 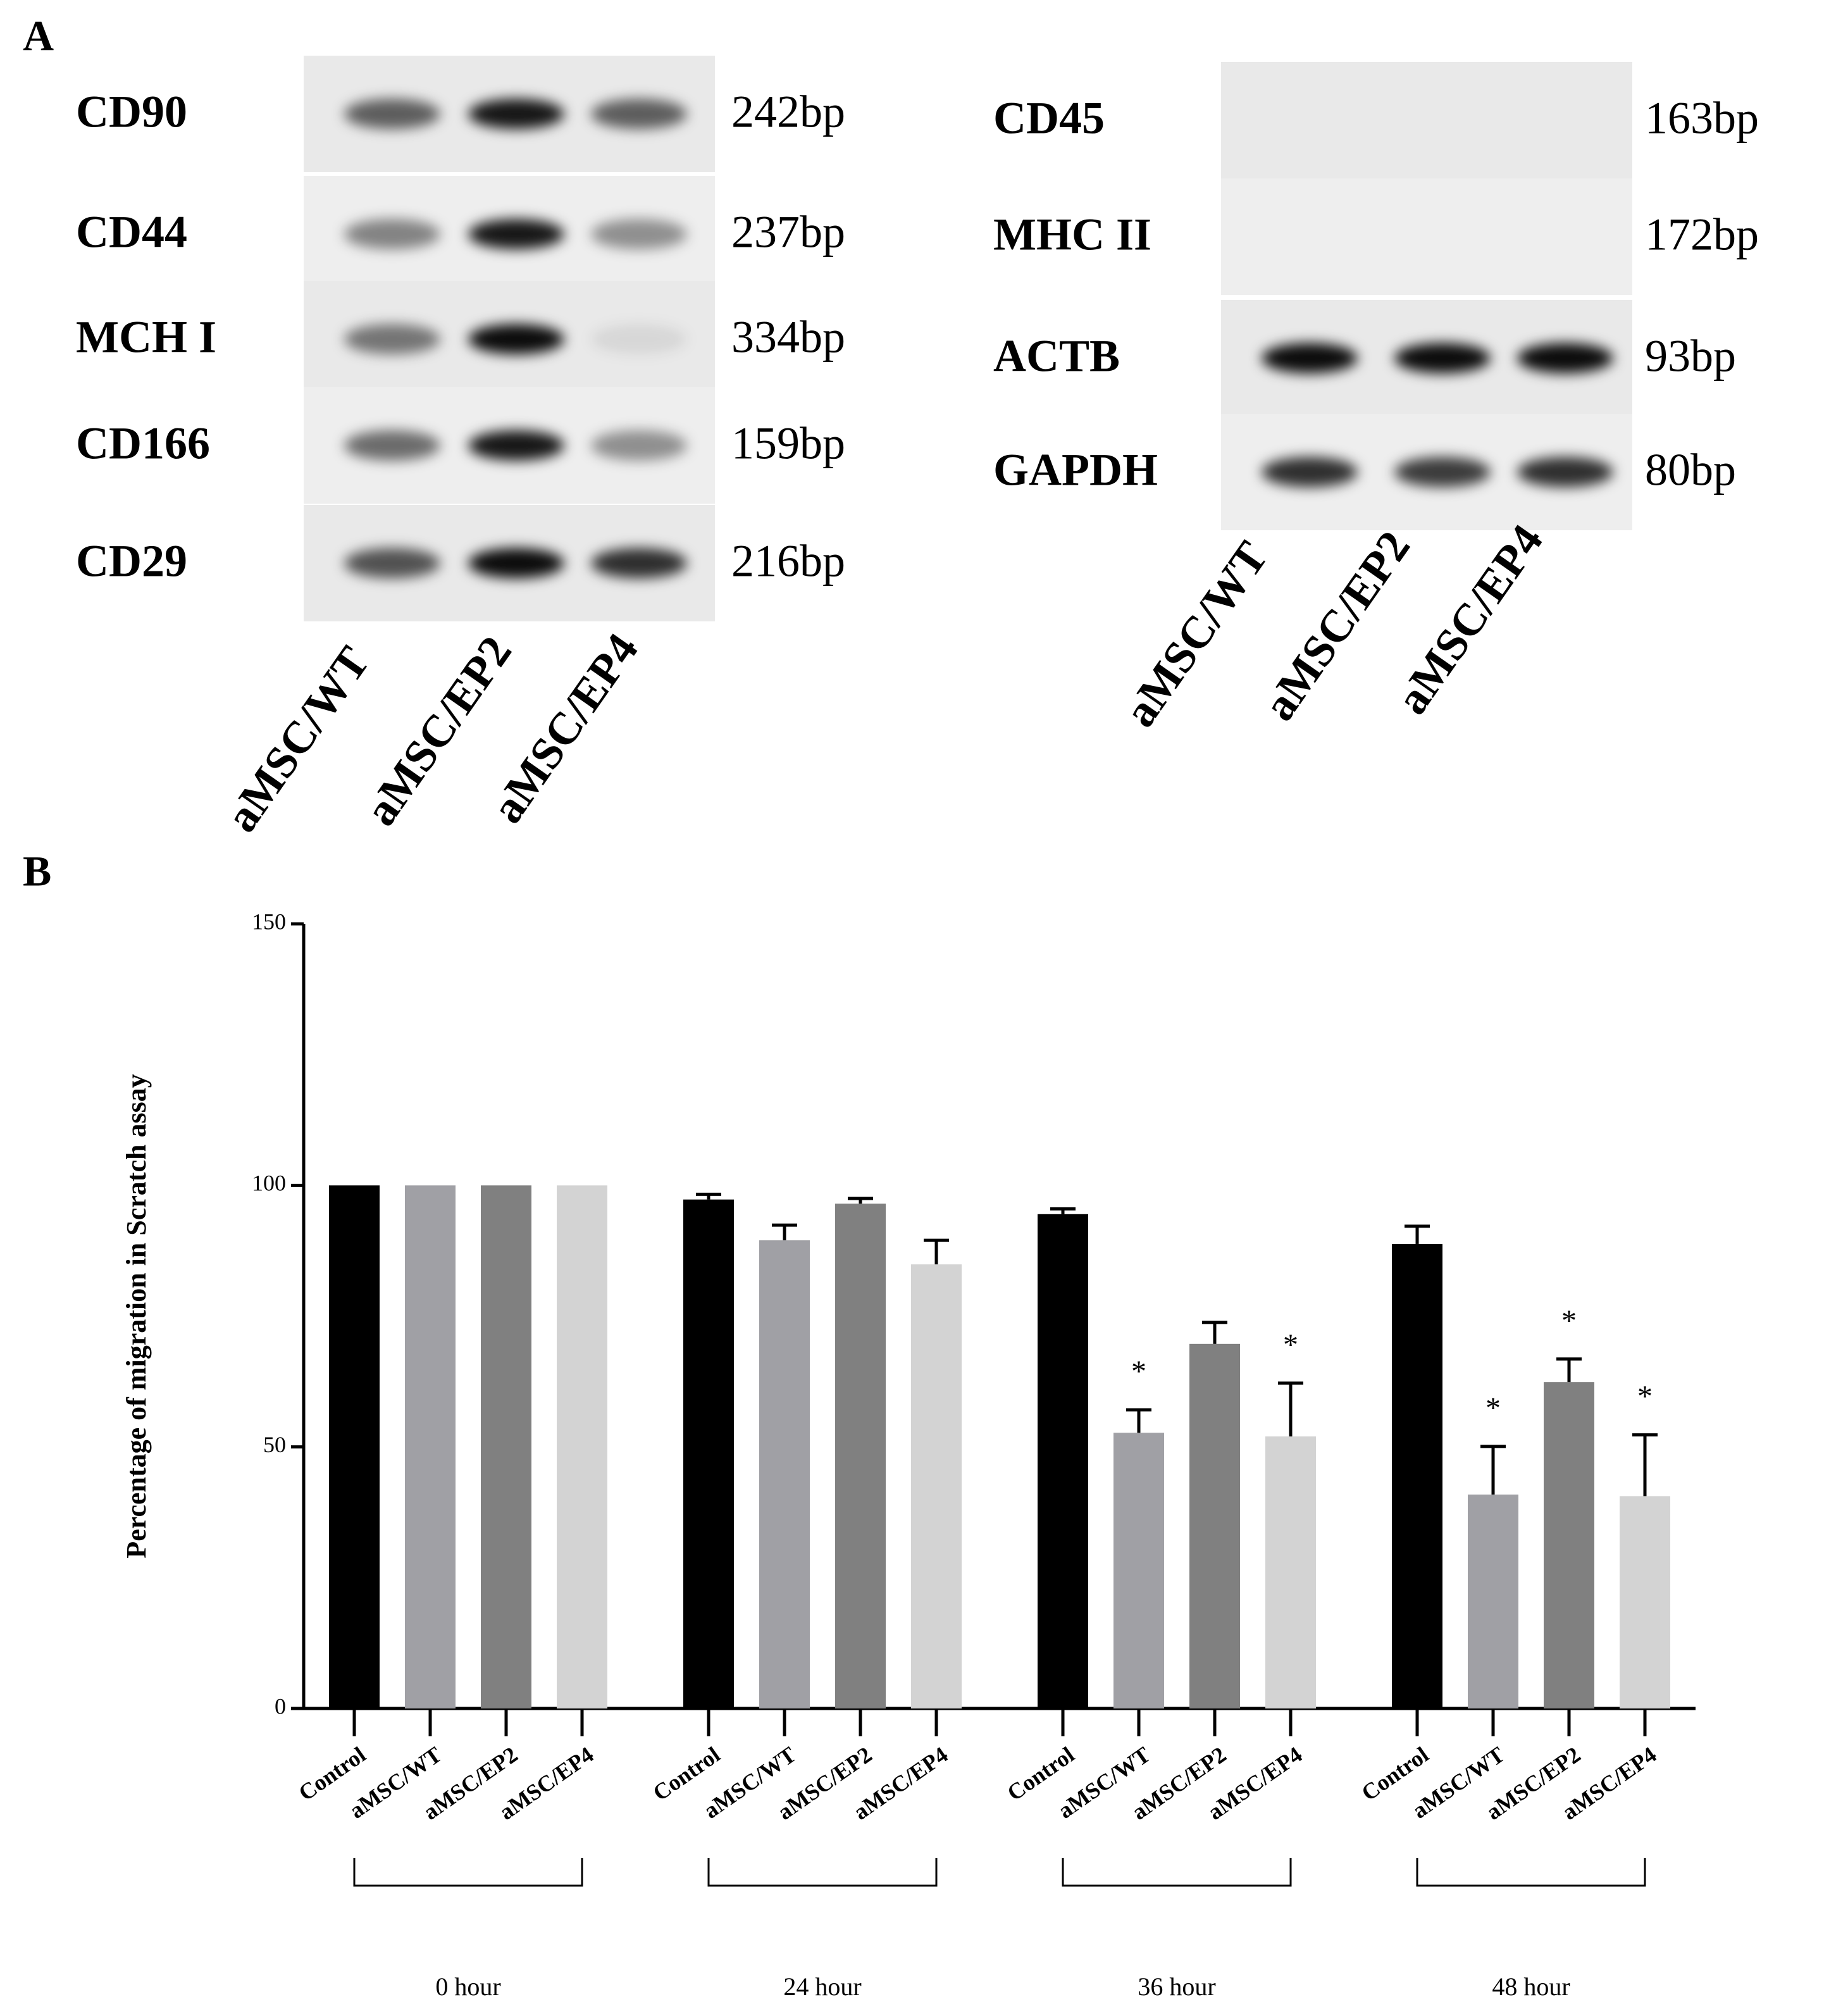 I want to click on band-size: 159bp, so click(x=788, y=443).